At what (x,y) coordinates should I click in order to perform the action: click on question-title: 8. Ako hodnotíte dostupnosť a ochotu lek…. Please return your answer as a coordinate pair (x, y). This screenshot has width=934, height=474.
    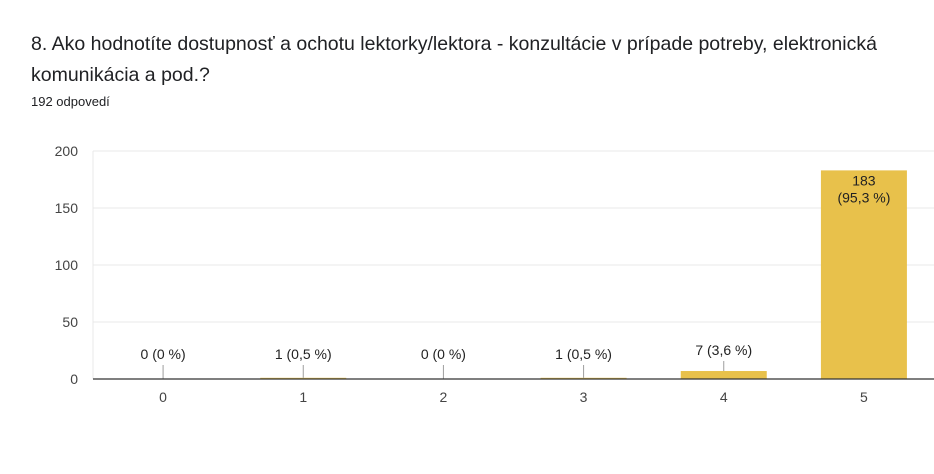
    Looking at the image, I should click on (454, 59).